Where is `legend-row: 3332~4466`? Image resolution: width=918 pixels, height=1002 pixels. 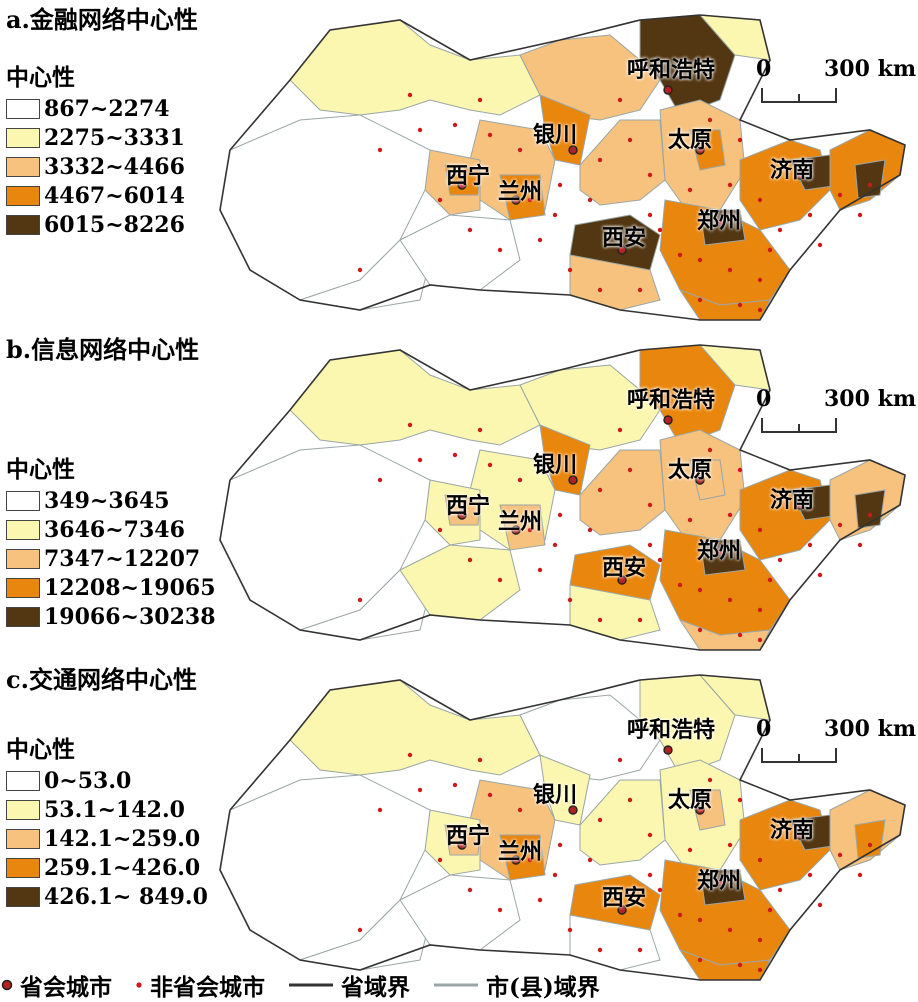 legend-row: 3332~4466 is located at coordinates (95, 166).